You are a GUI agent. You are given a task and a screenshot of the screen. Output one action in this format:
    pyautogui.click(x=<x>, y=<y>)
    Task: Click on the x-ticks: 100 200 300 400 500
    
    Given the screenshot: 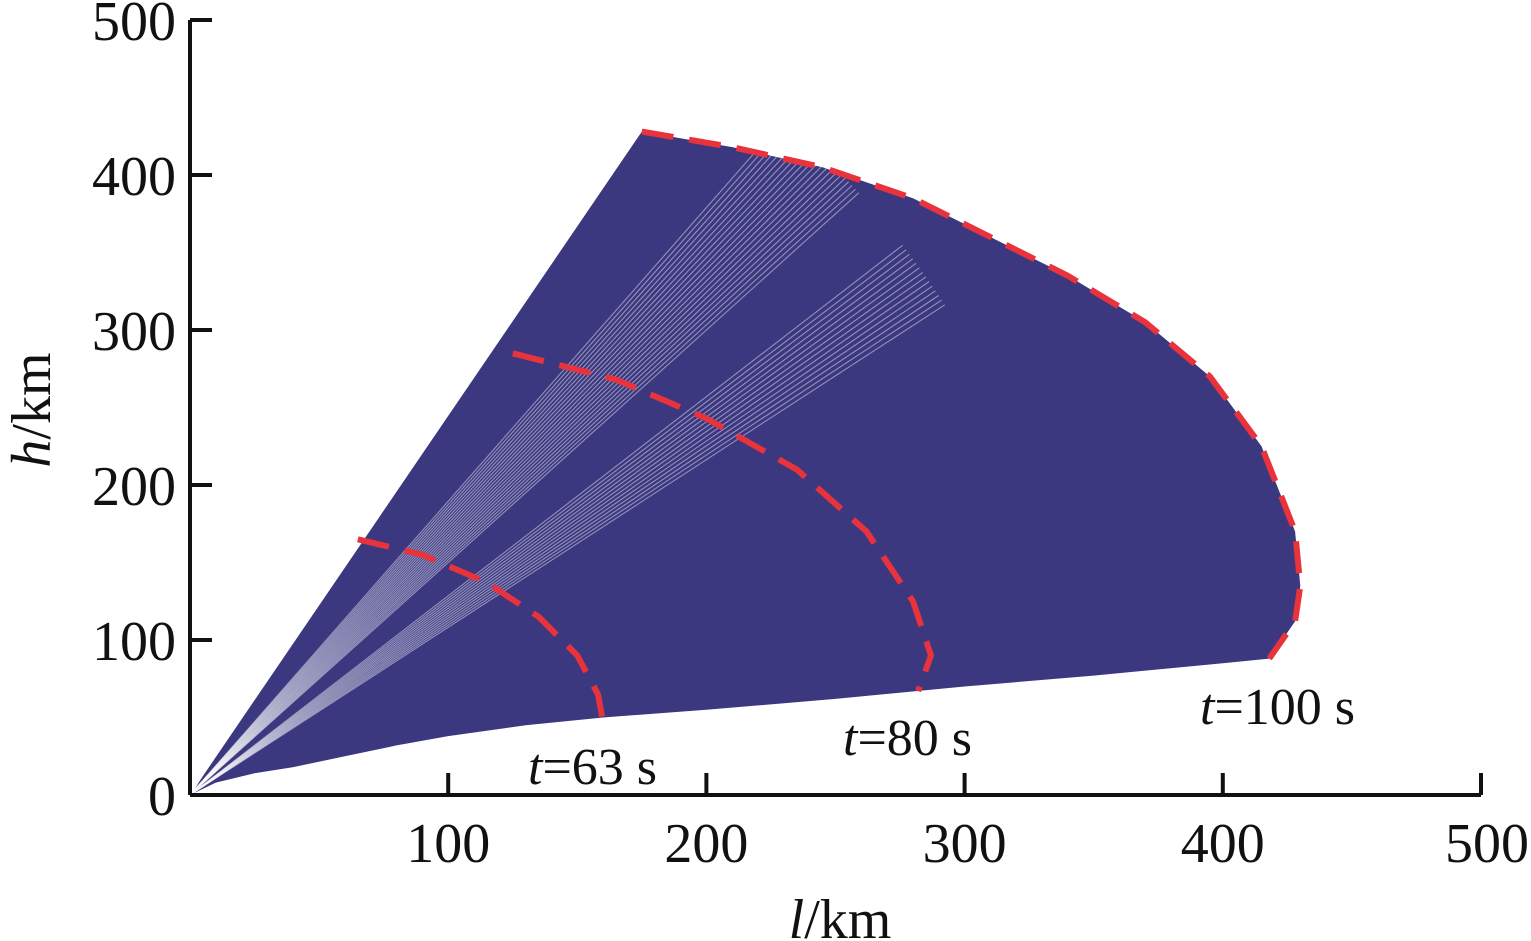 What is the action you would take?
    pyautogui.click(x=967, y=824)
    